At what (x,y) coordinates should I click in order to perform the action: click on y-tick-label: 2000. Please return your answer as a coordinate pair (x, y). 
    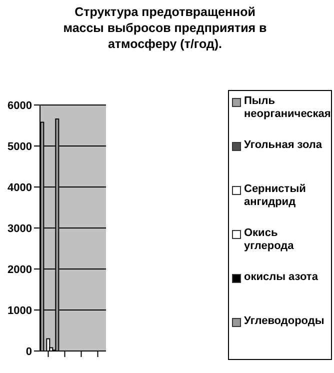
    Looking at the image, I should click on (20, 270).